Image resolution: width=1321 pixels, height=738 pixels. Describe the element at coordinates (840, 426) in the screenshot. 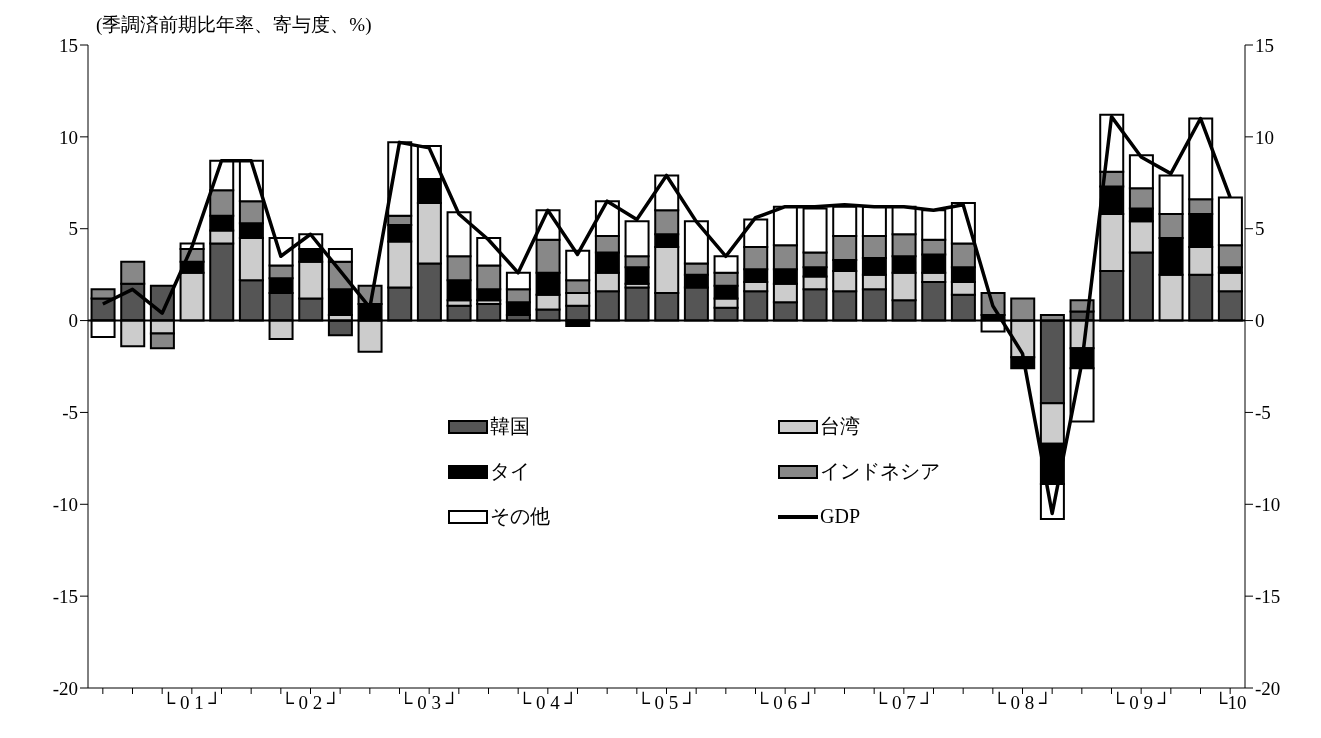

I see `legend-label: 台湾` at that location.